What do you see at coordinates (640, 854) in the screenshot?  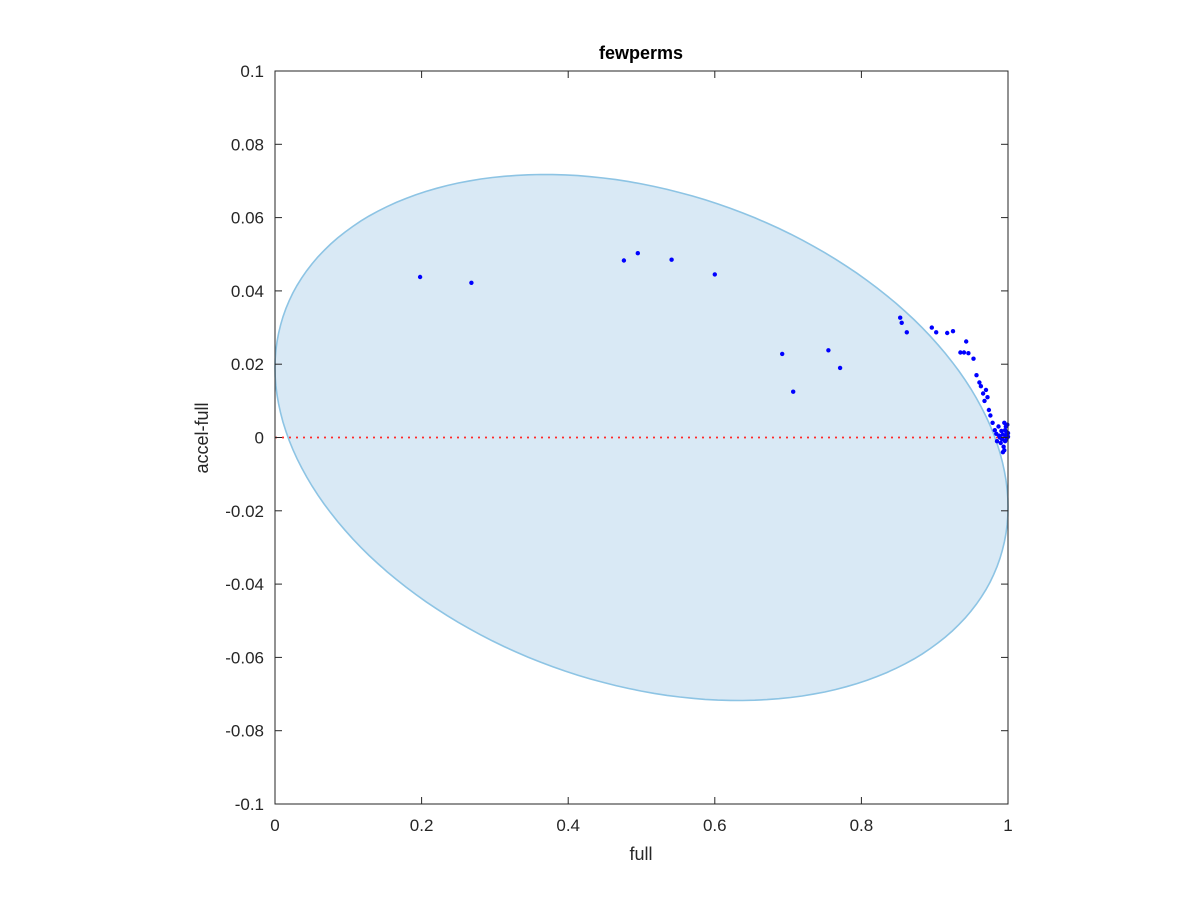 I see `x-axis-label: full` at bounding box center [640, 854].